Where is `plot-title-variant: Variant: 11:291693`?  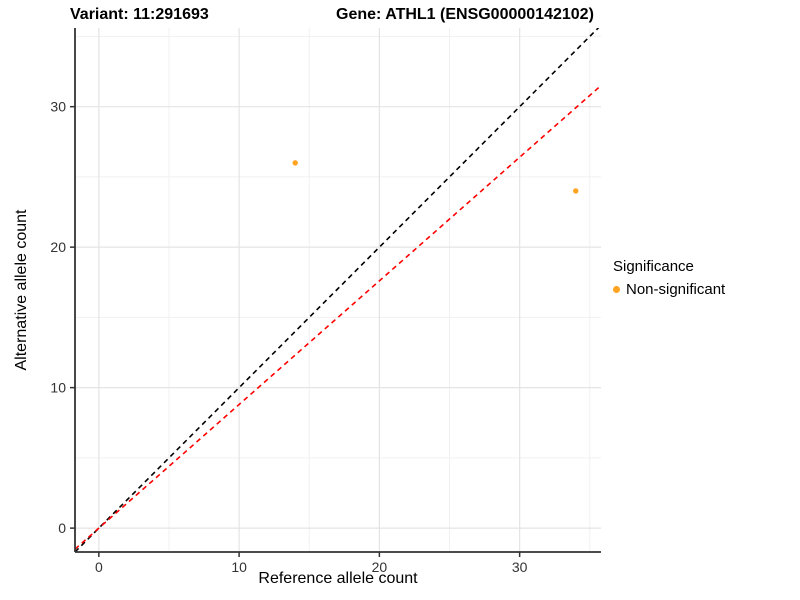
plot-title-variant: Variant: 11:291693 is located at coordinates (139, 14).